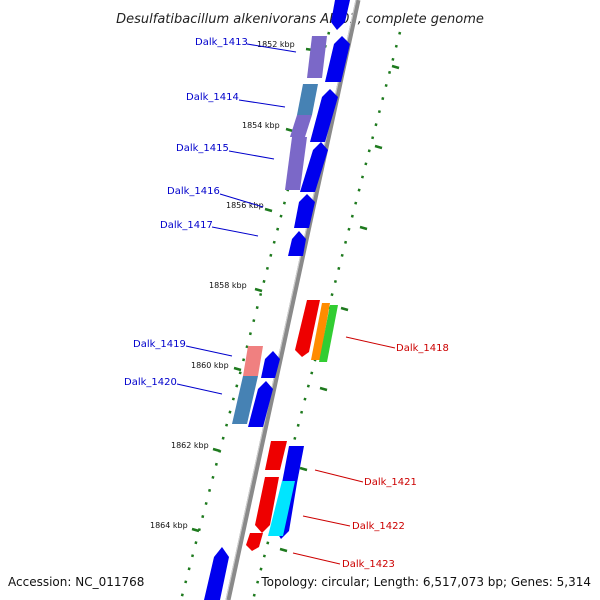 The width and height of the screenshot is (600, 600). What do you see at coordinates (186, 225) in the screenshot?
I see `gene-label: Dalk_1417` at bounding box center [186, 225].